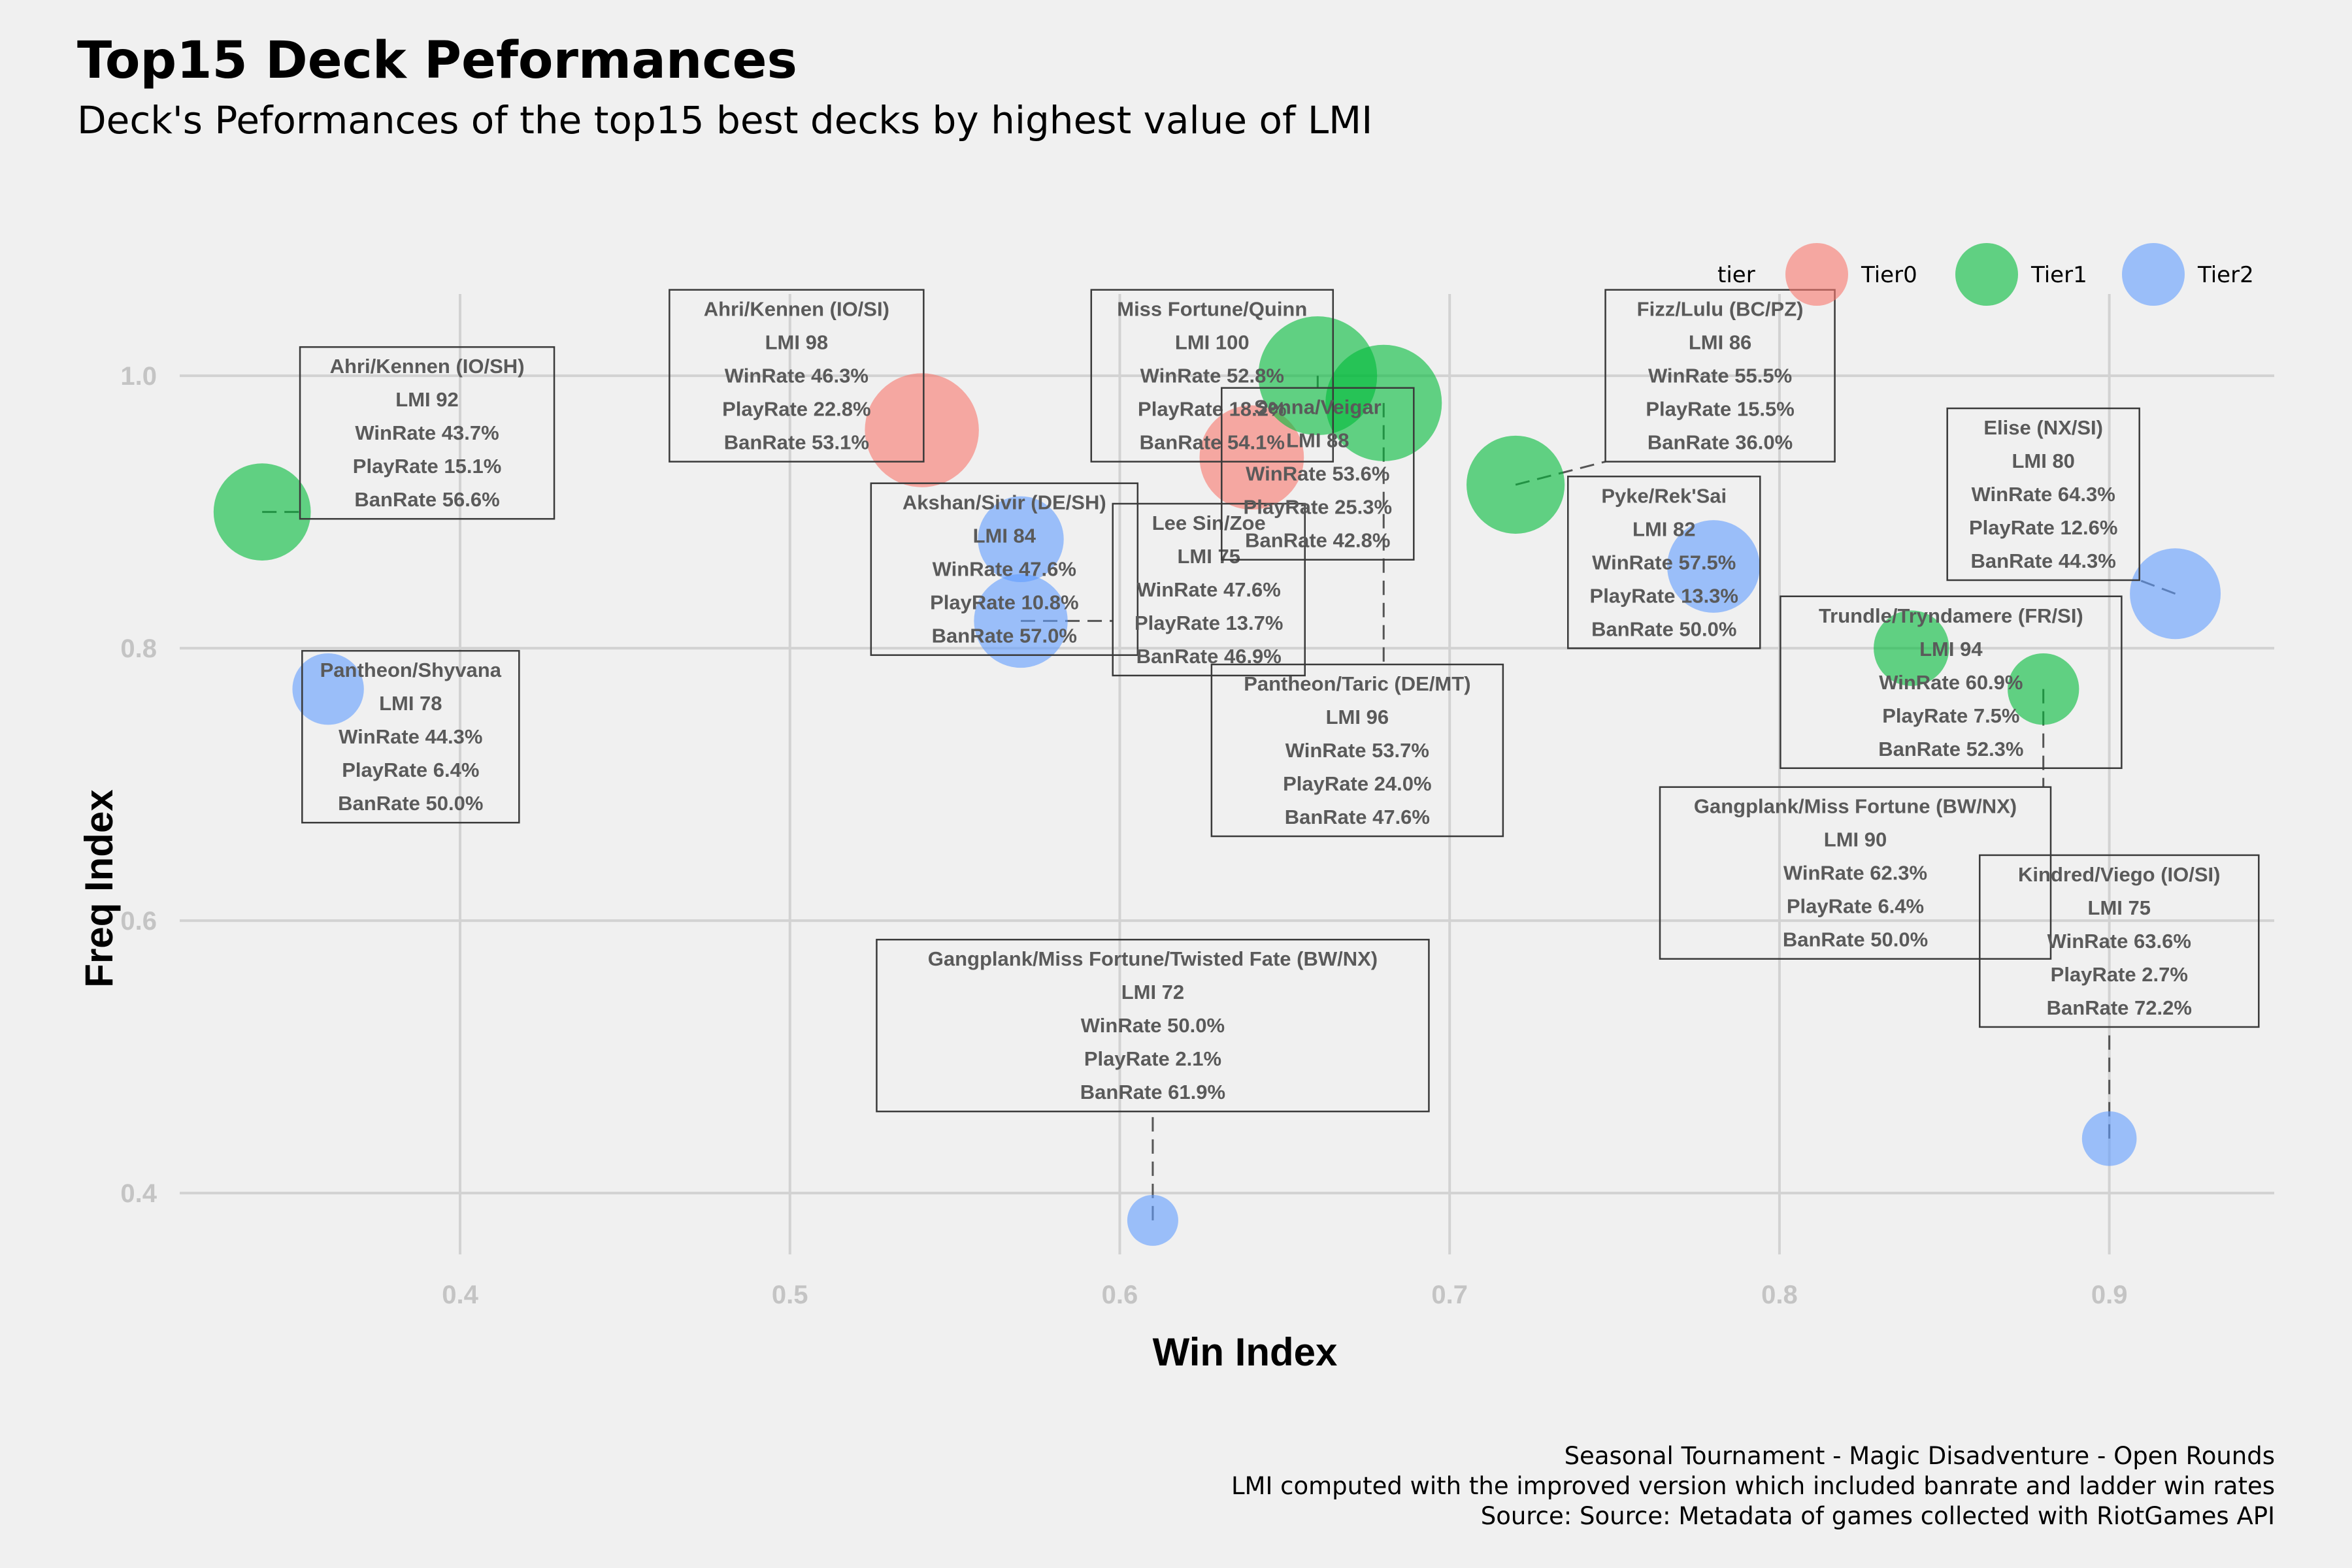  What do you see at coordinates (1664, 595) in the screenshot?
I see `point-label-text: PlayRate 13.3%` at bounding box center [1664, 595].